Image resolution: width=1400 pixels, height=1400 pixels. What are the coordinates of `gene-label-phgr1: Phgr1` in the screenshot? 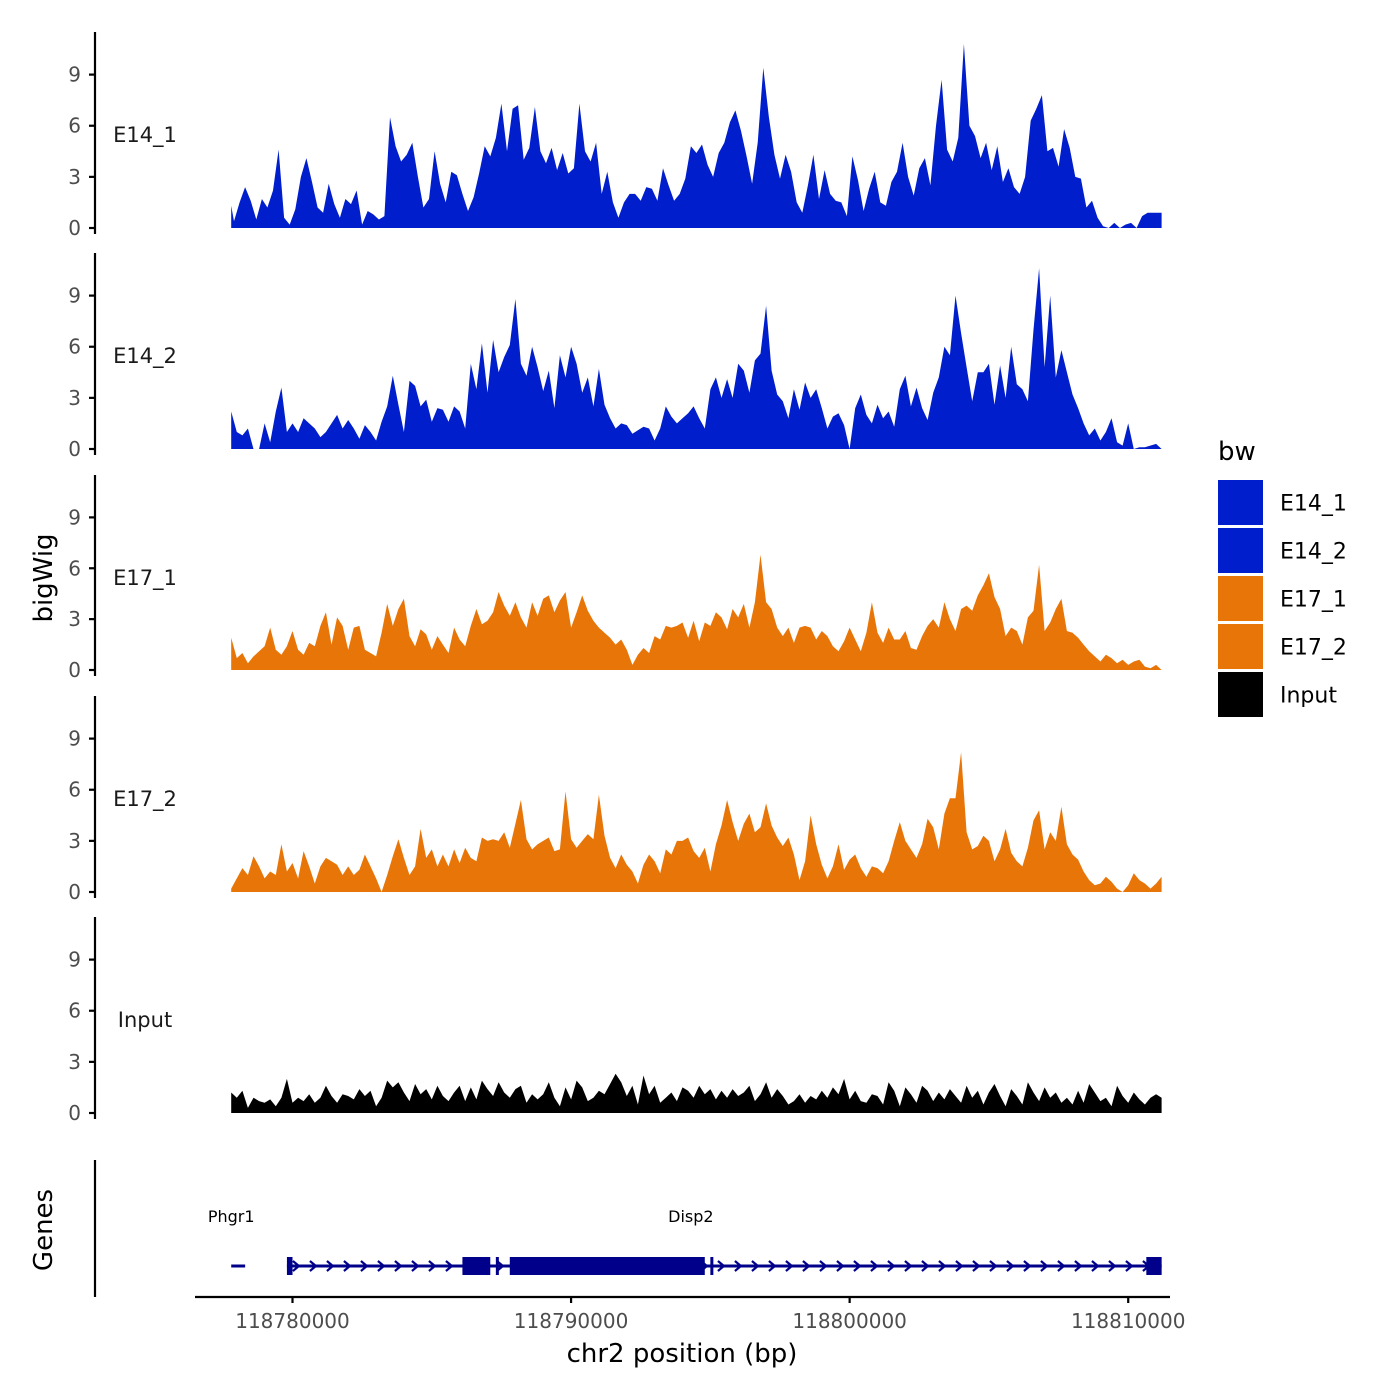 It's located at (231, 1216).